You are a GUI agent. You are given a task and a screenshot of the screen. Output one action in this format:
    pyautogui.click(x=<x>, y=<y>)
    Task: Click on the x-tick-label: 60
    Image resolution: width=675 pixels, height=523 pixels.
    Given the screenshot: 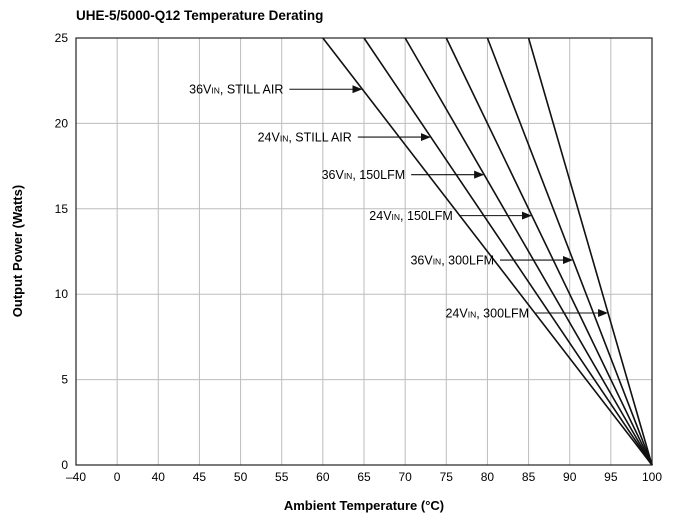 What is the action you would take?
    pyautogui.click(x=323, y=477)
    